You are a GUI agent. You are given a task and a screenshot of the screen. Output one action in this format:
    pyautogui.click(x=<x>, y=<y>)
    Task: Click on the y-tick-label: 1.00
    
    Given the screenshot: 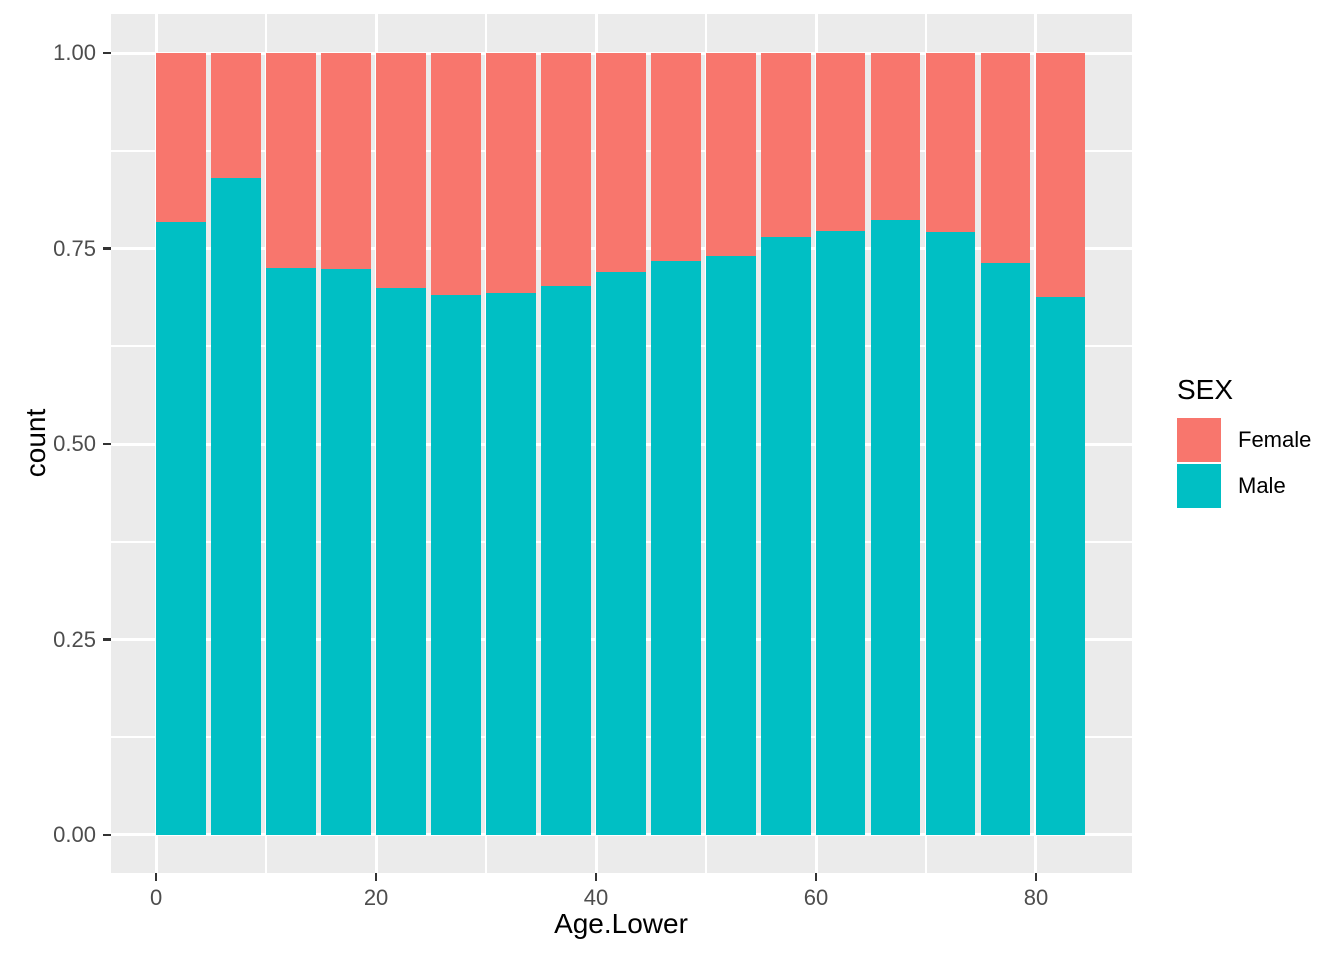 What is the action you would take?
    pyautogui.click(x=74, y=53)
    